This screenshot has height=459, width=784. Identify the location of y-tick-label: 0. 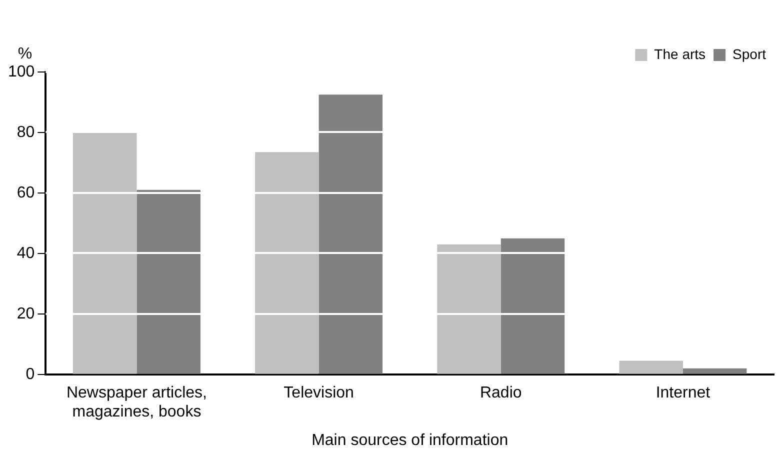
(30, 374).